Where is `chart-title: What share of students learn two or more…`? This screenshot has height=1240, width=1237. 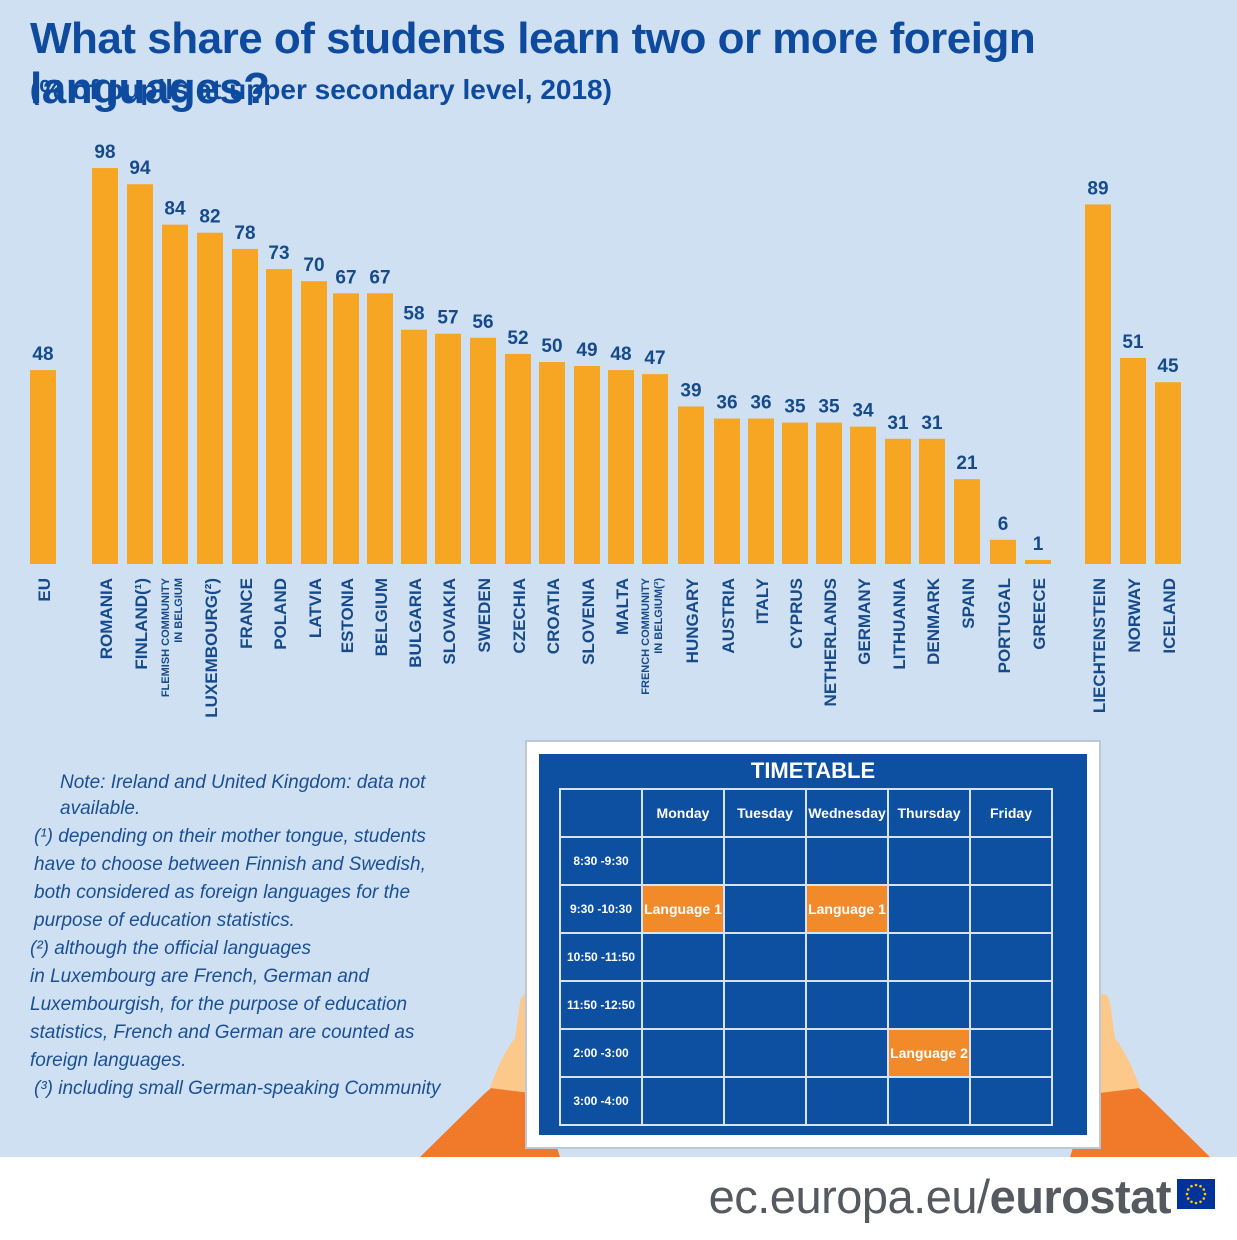
chart-title: What share of students learn two or more… is located at coordinates (533, 63).